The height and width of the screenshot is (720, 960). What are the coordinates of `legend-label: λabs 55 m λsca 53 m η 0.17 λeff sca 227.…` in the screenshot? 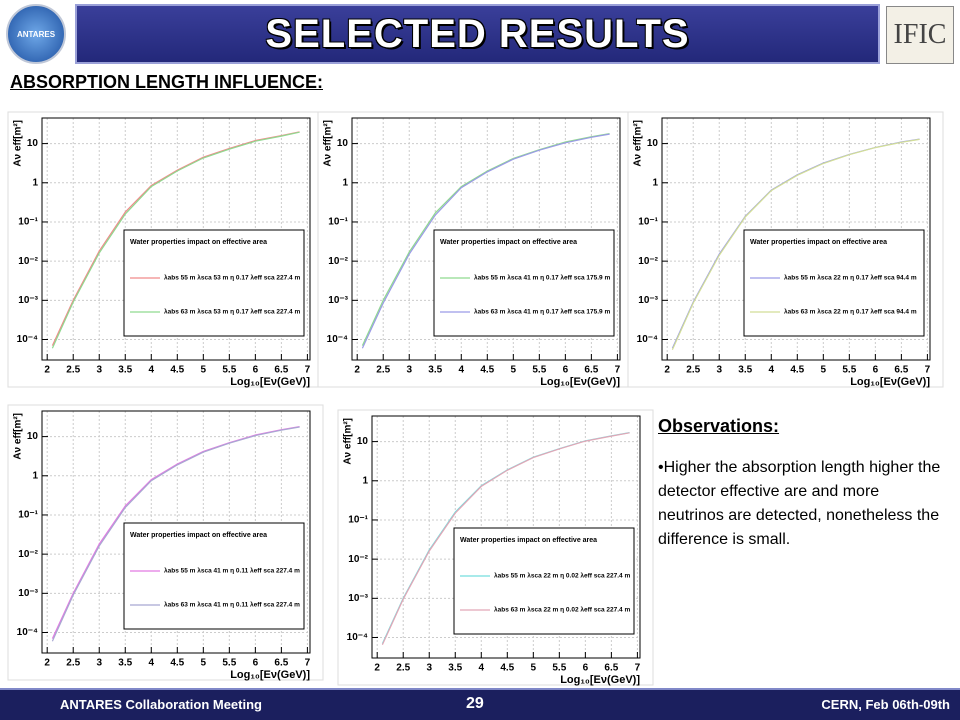 It's located at (232, 278).